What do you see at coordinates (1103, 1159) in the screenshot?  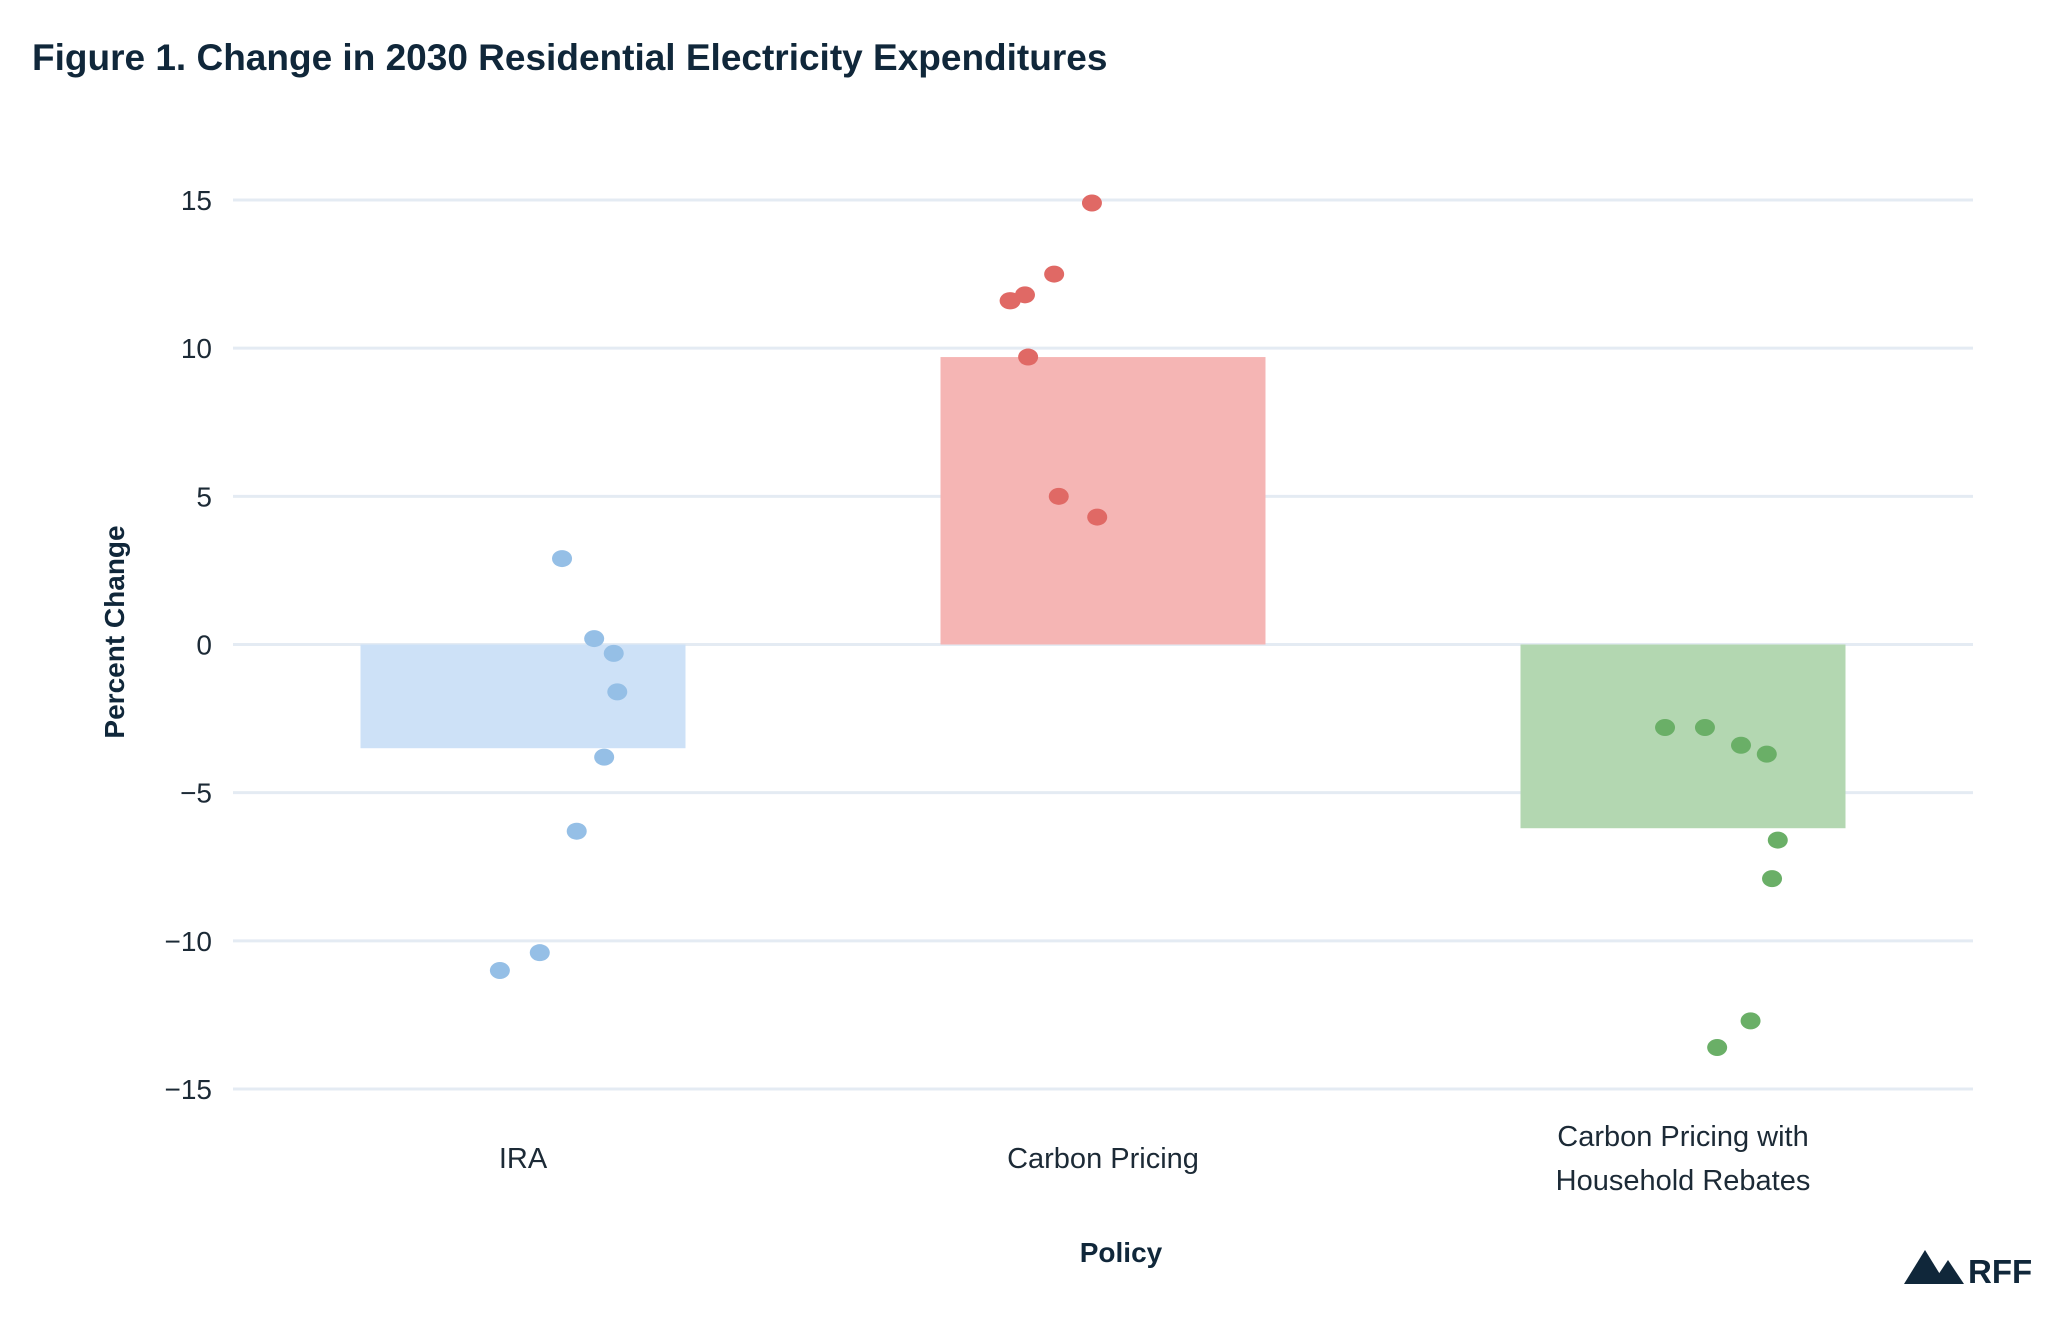 I see `x-category-label: Carbon Pricing` at bounding box center [1103, 1159].